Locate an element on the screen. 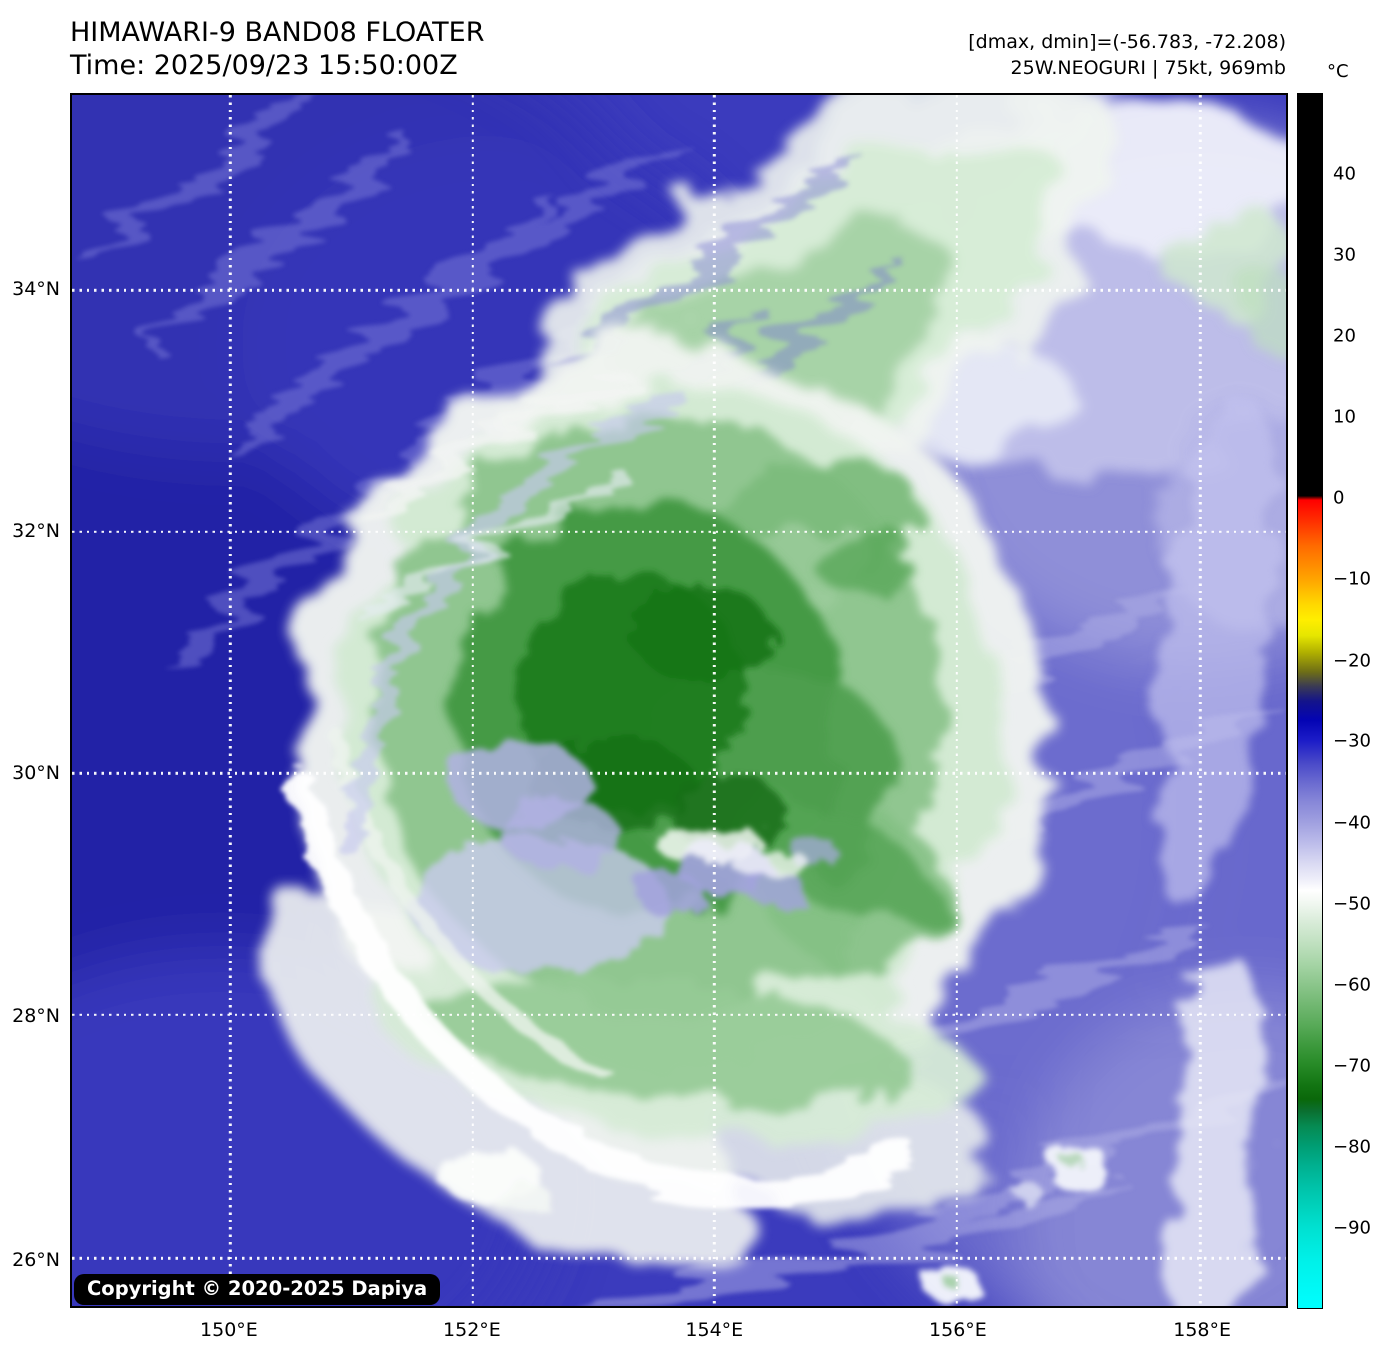  colorbar-tick-label: −40 is located at coordinates (1352, 823).